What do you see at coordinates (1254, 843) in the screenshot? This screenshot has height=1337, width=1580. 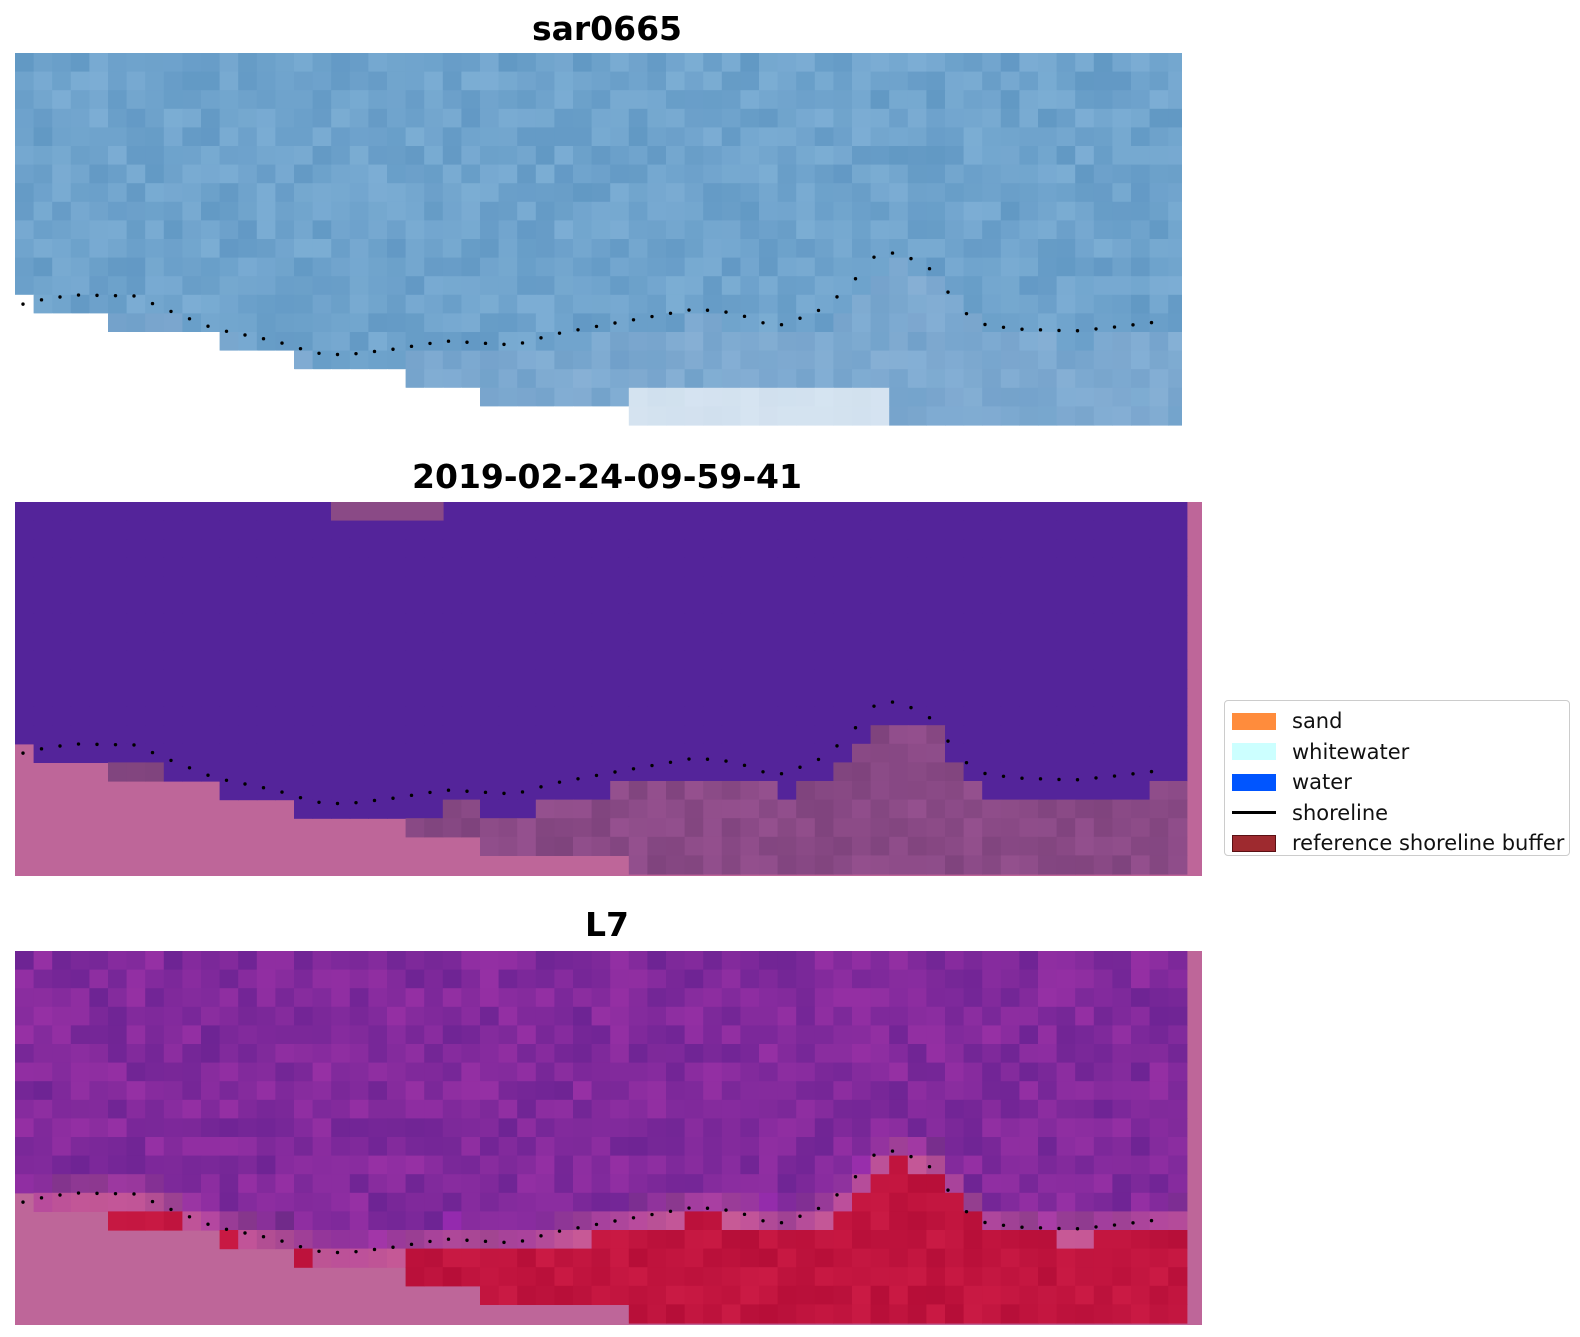 I see `reference-buffer-swatch` at bounding box center [1254, 843].